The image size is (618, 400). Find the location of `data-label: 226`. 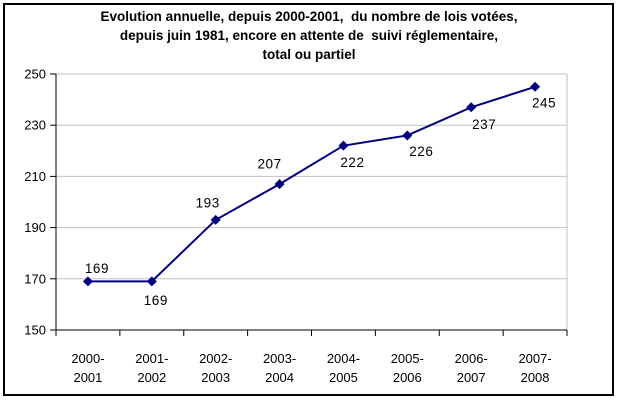

data-label: 226 is located at coordinates (421, 151).